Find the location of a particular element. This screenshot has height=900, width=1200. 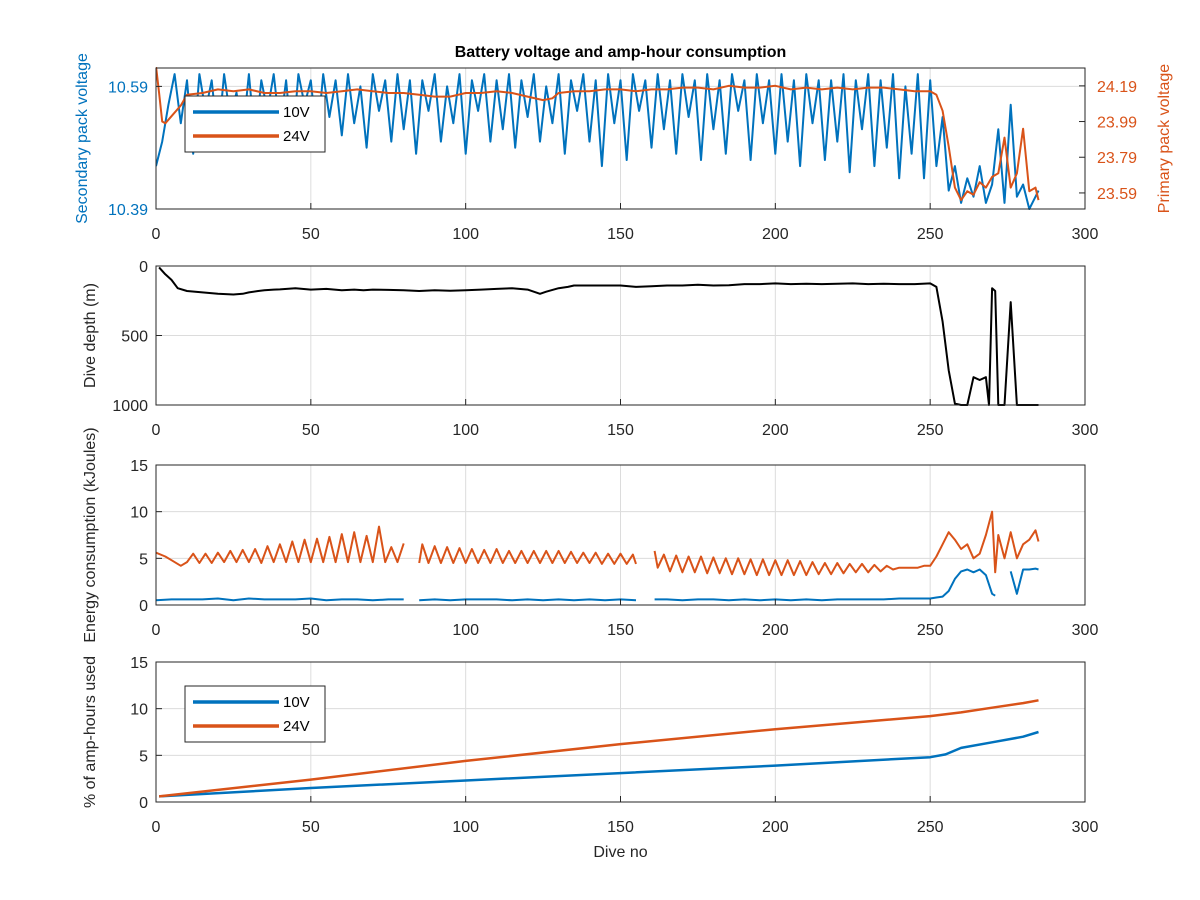

y-tick-label: 10.59 is located at coordinates (128, 87).